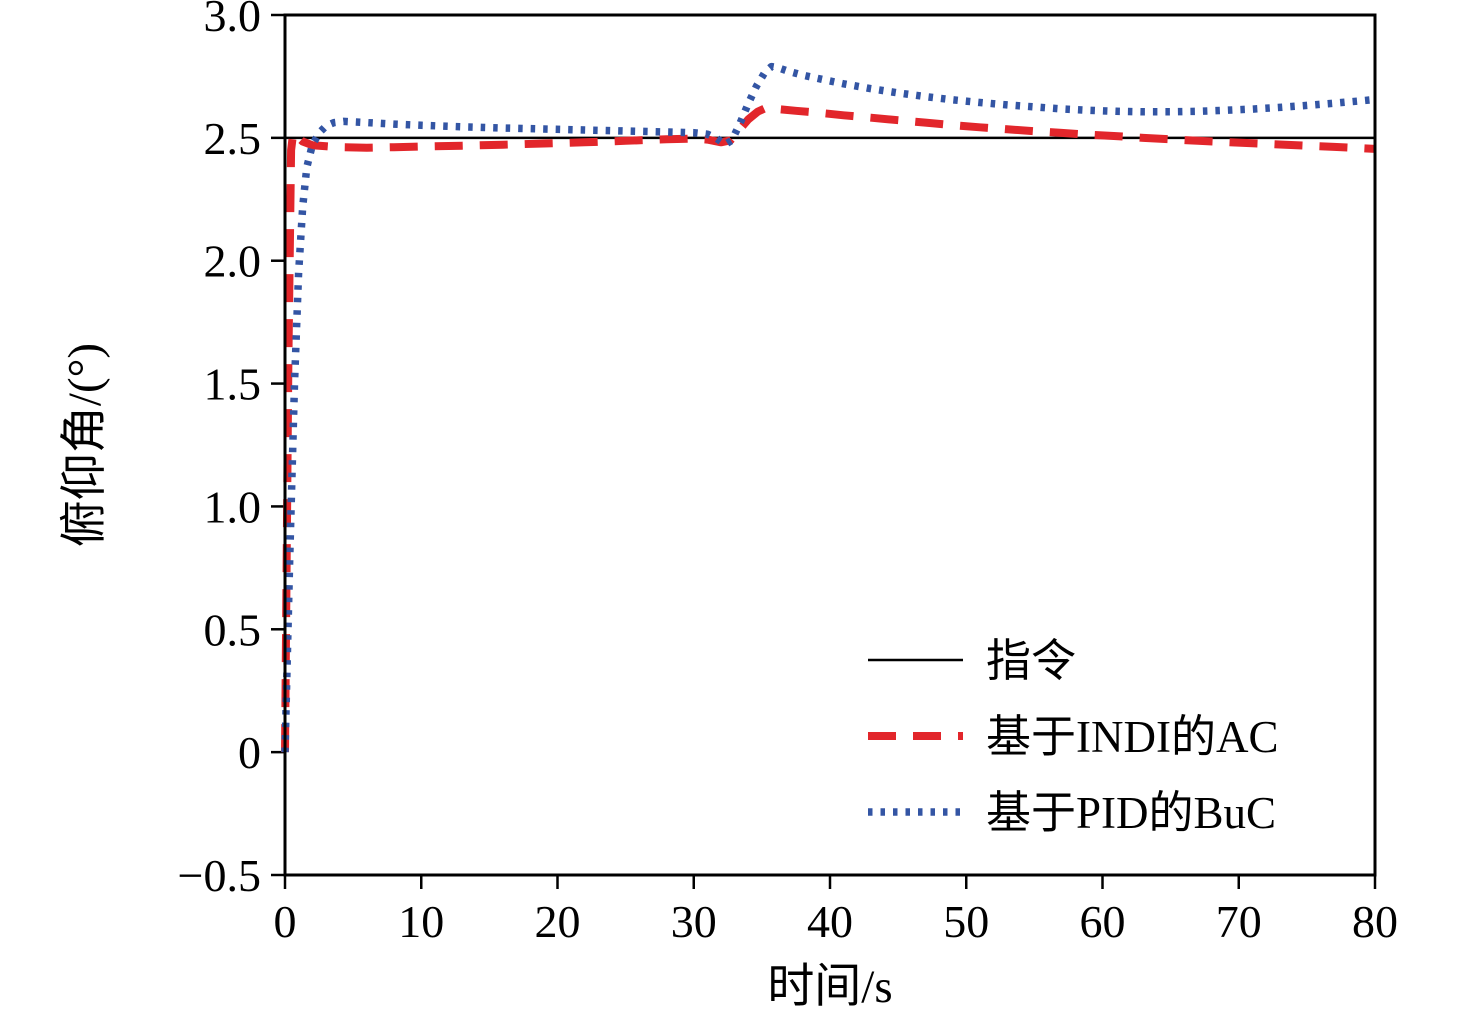  What do you see at coordinates (421, 921) in the screenshot?
I see `x-tick-label: 10` at bounding box center [421, 921].